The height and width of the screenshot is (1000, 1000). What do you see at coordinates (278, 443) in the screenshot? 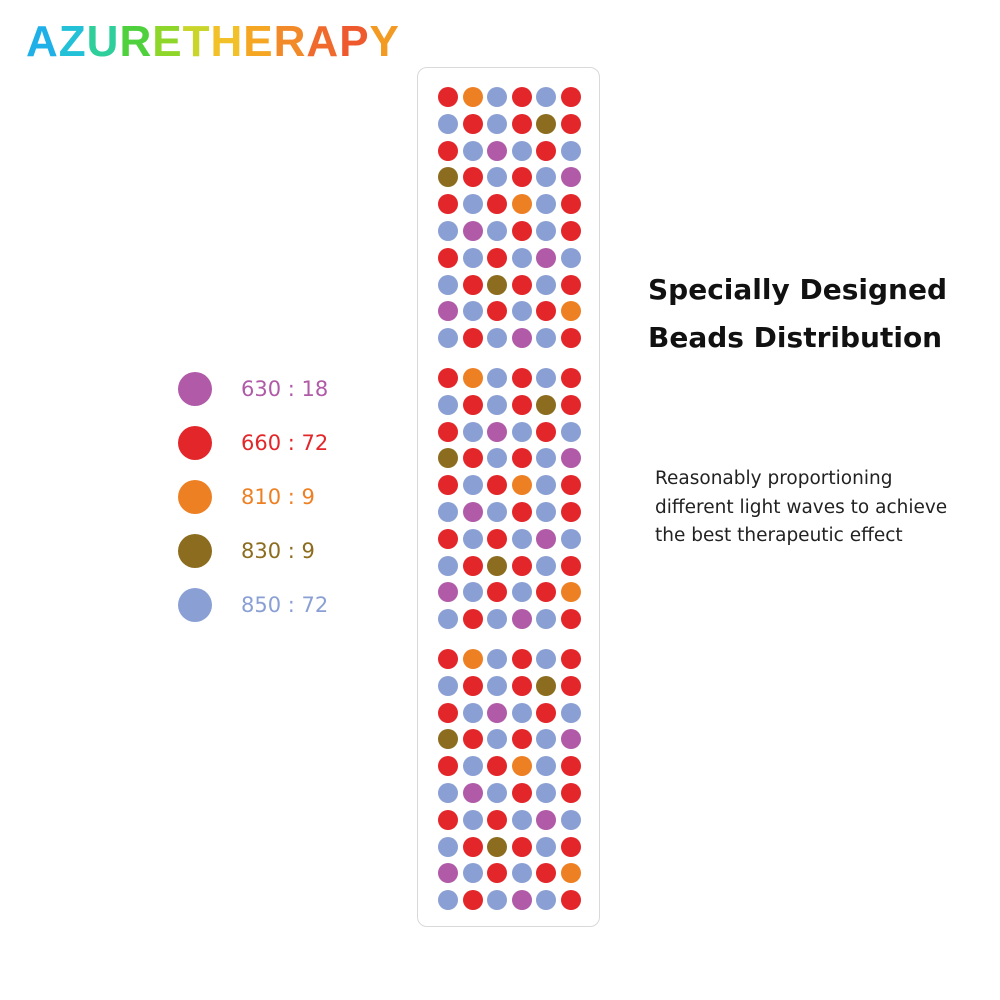
I see `legend-item: 660 : 72` at bounding box center [278, 443].